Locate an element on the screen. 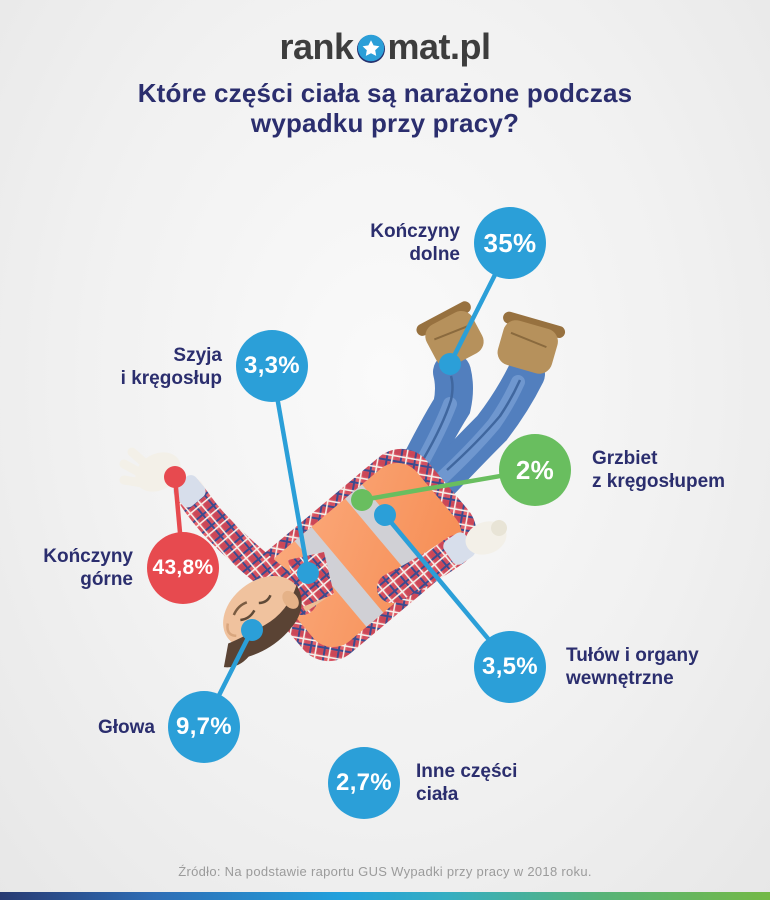  percentage-bubble-tulow-i-organy: 3,5% is located at coordinates (510, 667).